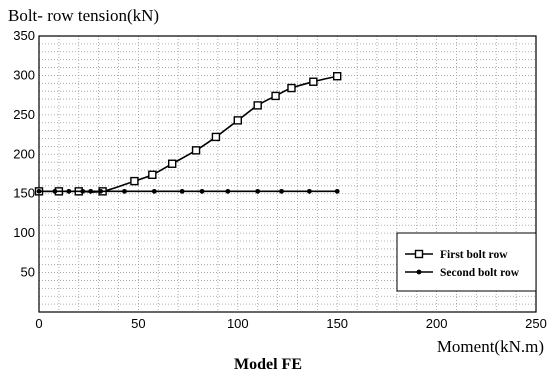 This screenshot has height=379, width=550. I want to click on y-tick-label: 150, so click(24, 193).